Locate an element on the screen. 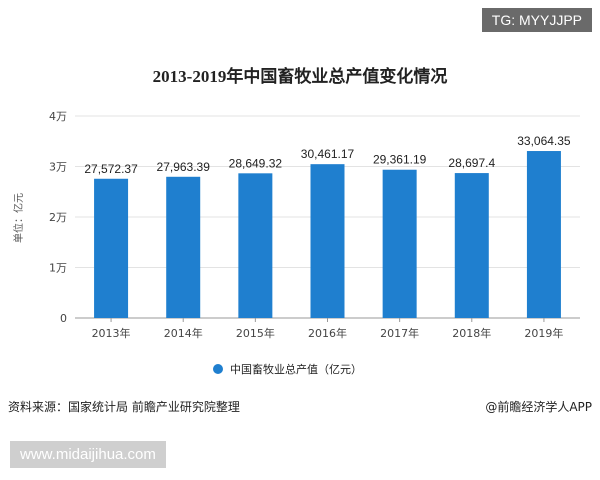  y-axis-label: 单位：亿元 is located at coordinates (18, 218).